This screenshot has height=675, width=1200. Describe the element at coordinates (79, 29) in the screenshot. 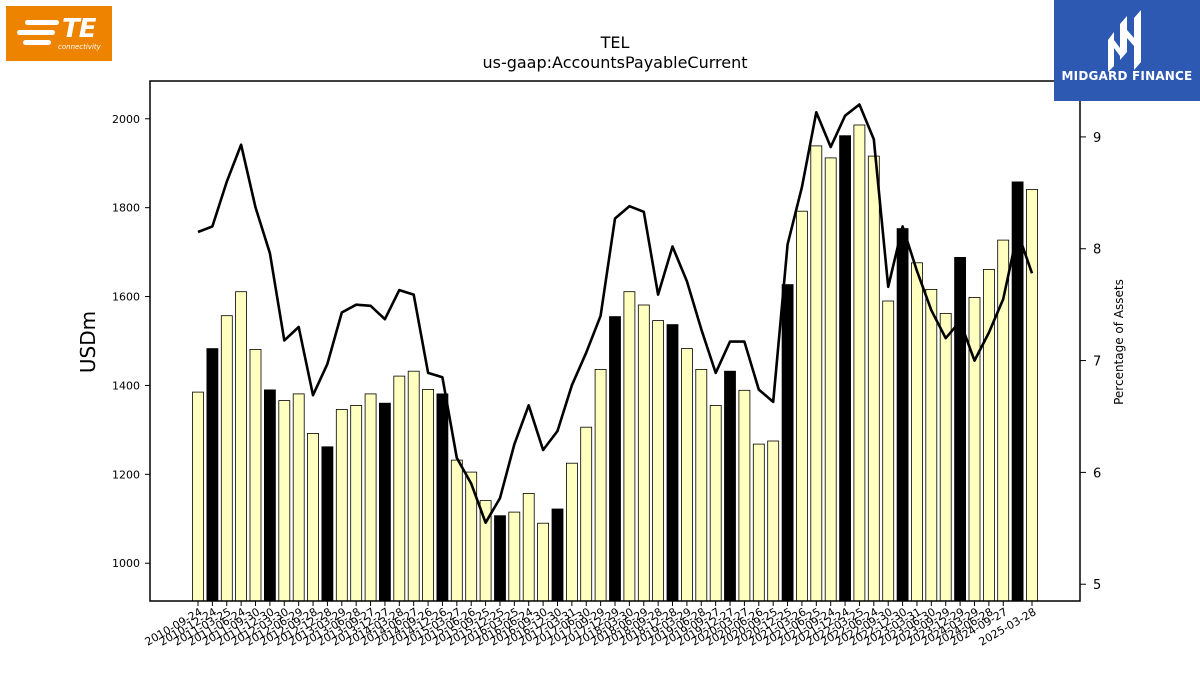

I see `te-logo-text: TE` at that location.